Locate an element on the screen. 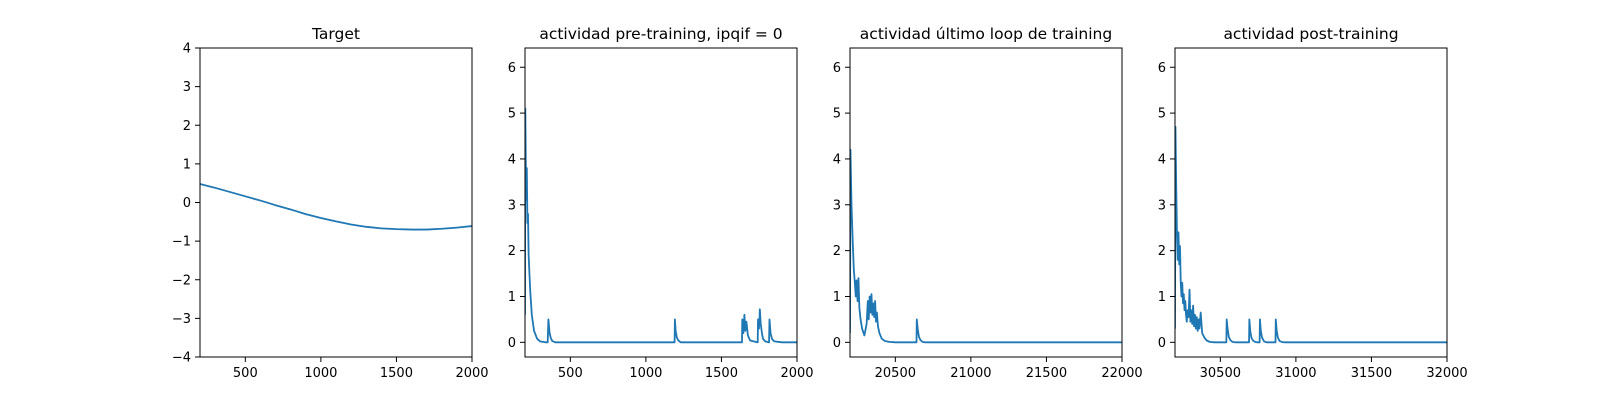  x-tick-label: 31000 is located at coordinates (1295, 373).